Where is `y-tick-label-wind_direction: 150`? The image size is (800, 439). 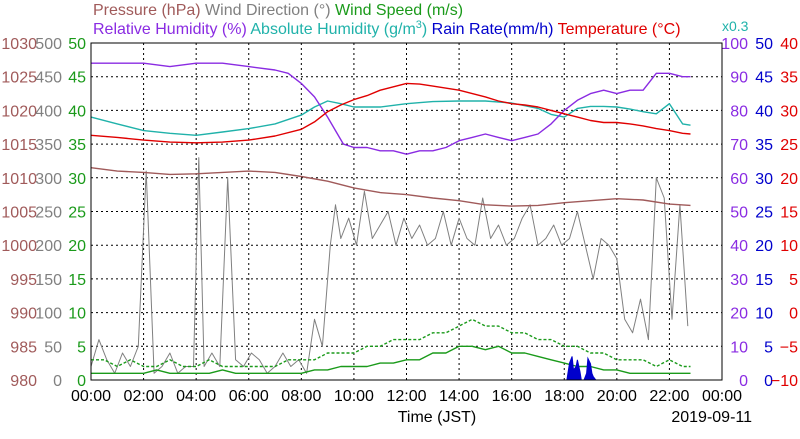
y-tick-label-wind_direction: 150 is located at coordinates (48, 280).